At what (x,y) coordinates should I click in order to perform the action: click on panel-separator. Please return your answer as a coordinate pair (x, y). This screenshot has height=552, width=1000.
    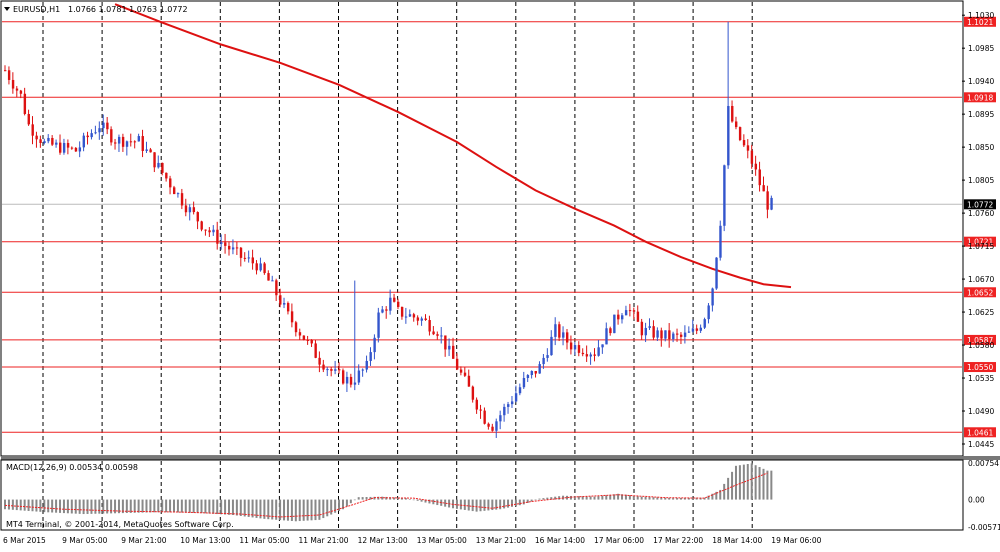
    Looking at the image, I should click on (500, 458).